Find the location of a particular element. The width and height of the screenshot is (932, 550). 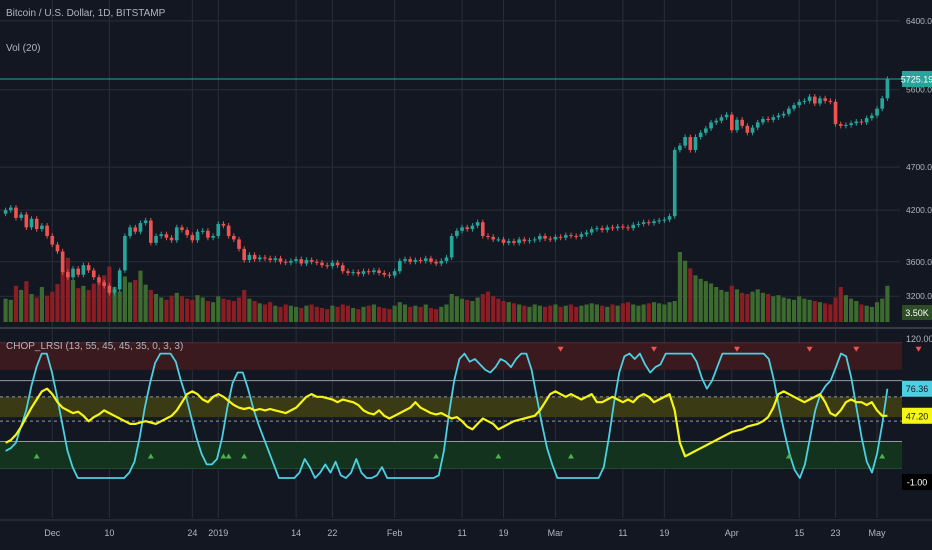

volume-badge: 3.50K is located at coordinates (917, 312).